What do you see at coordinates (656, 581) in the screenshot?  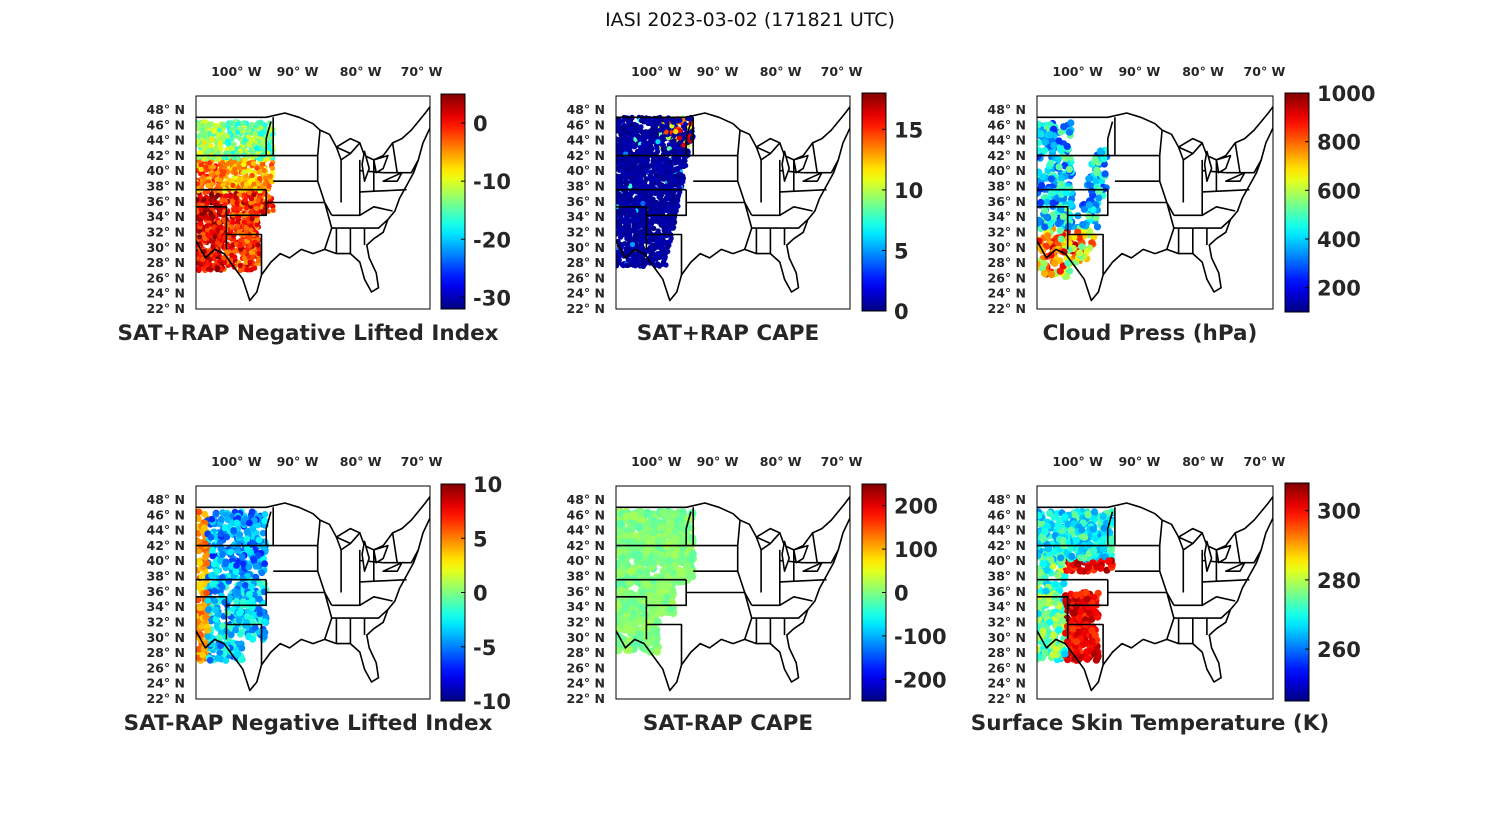 I see `scatter-points` at bounding box center [656, 581].